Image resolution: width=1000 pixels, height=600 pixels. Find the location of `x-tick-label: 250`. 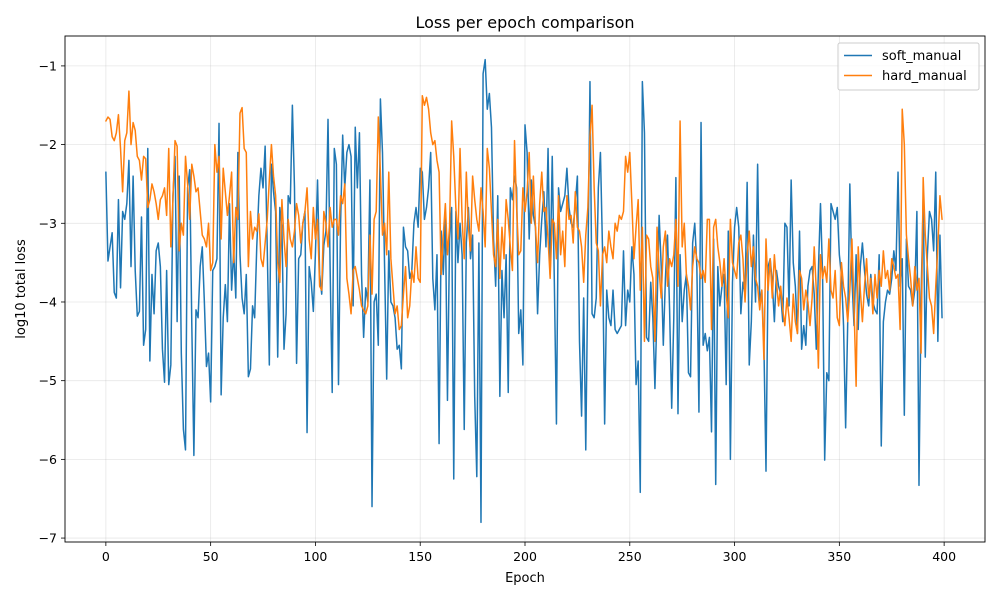

x-tick-label: 250 is located at coordinates (630, 556).